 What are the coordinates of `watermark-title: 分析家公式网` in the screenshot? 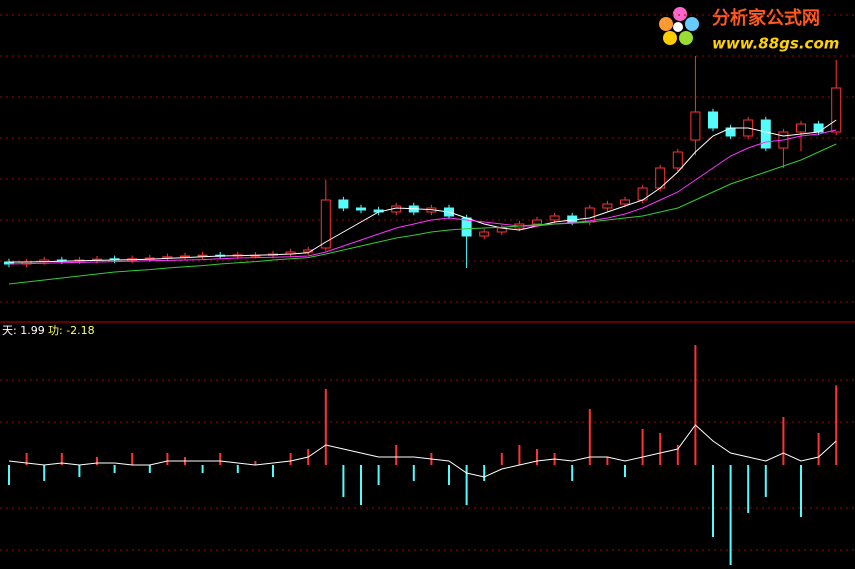 It's located at (766, 18).